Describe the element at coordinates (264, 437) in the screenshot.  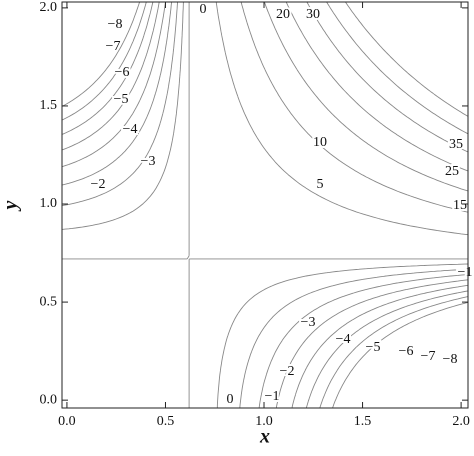
I see `x-axis-label: x` at that location.